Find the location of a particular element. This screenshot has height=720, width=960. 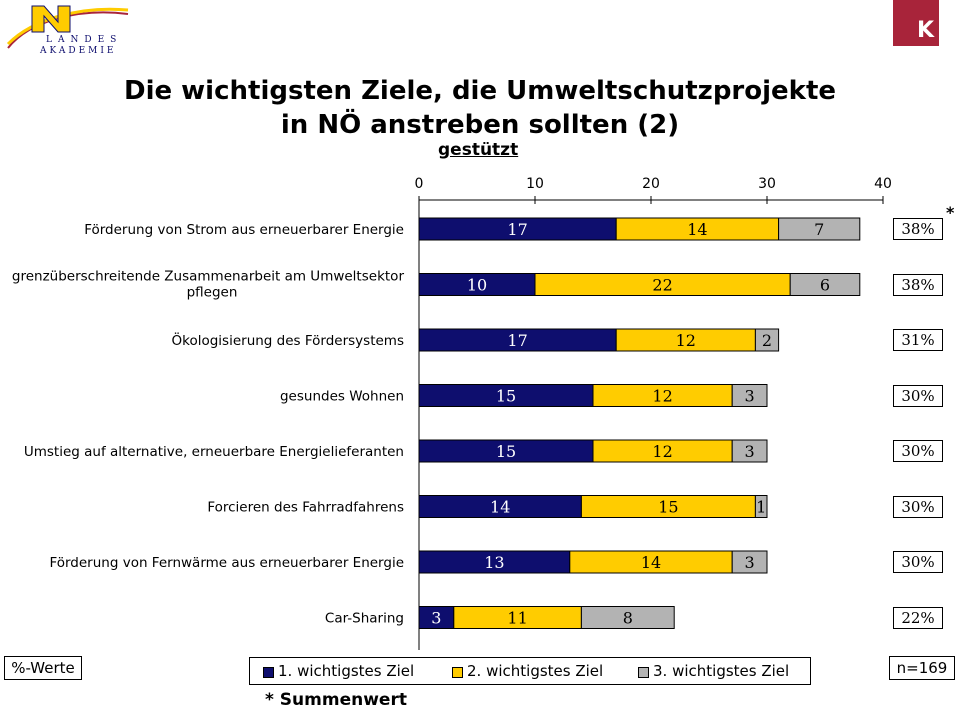

category-label: Car-Sharing is located at coordinates (364, 619).